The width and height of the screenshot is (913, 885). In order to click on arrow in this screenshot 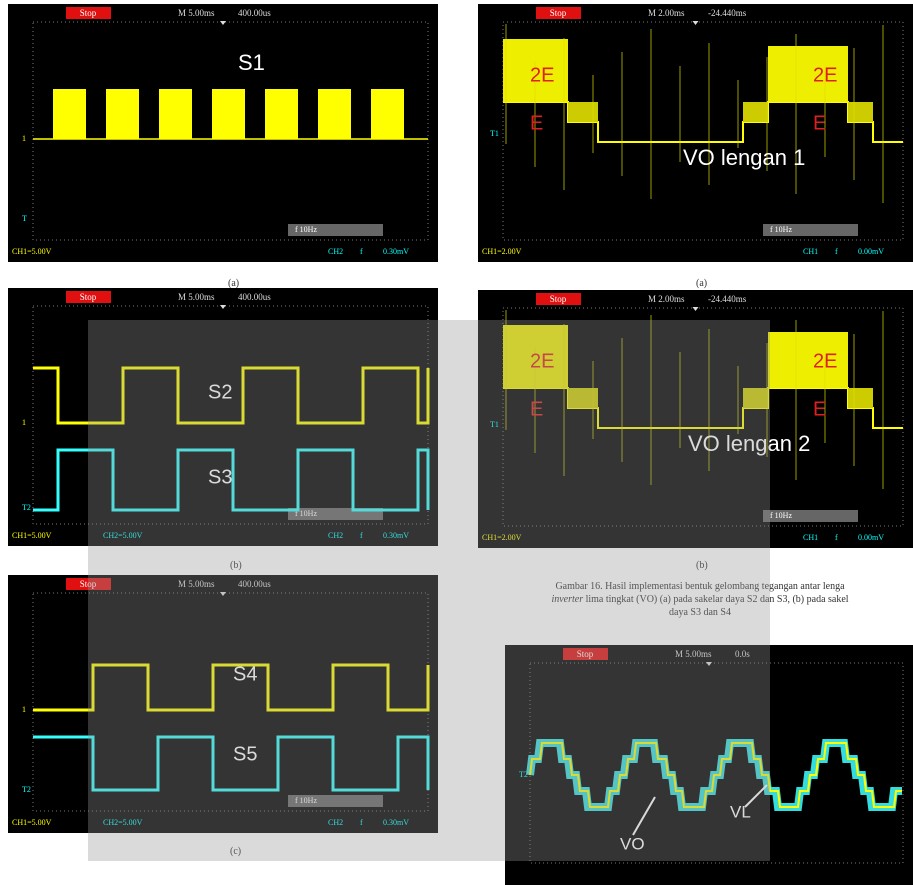, I will do `click(644, 816)`.